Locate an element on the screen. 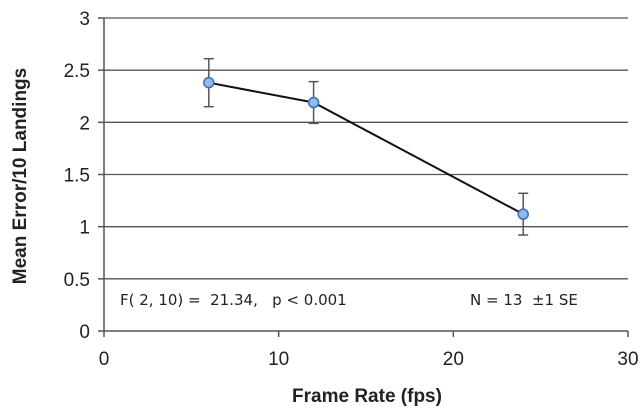 This screenshot has height=413, width=641. y-tick-label: 1.5 is located at coordinates (77, 176).